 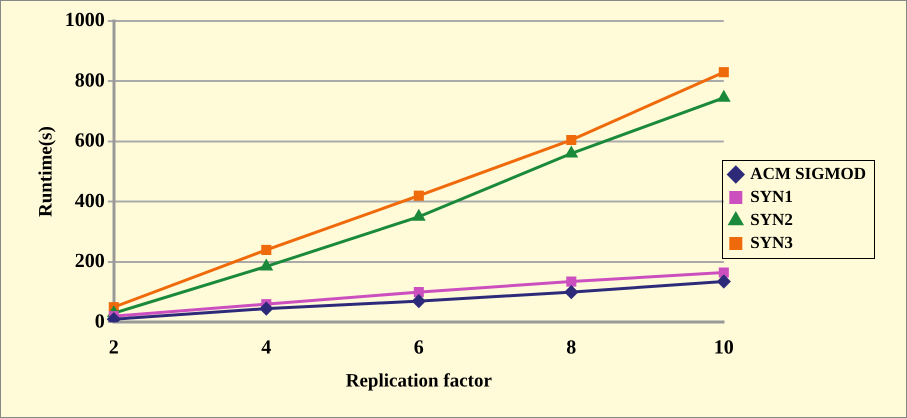 What do you see at coordinates (89, 201) in the screenshot?
I see `y-tick-label: 400` at bounding box center [89, 201].